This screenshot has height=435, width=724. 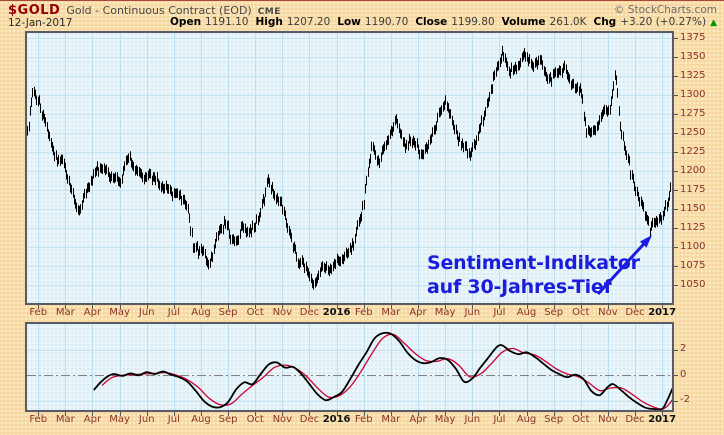 I want to click on price-axis-label: 1150, so click(x=693, y=208).